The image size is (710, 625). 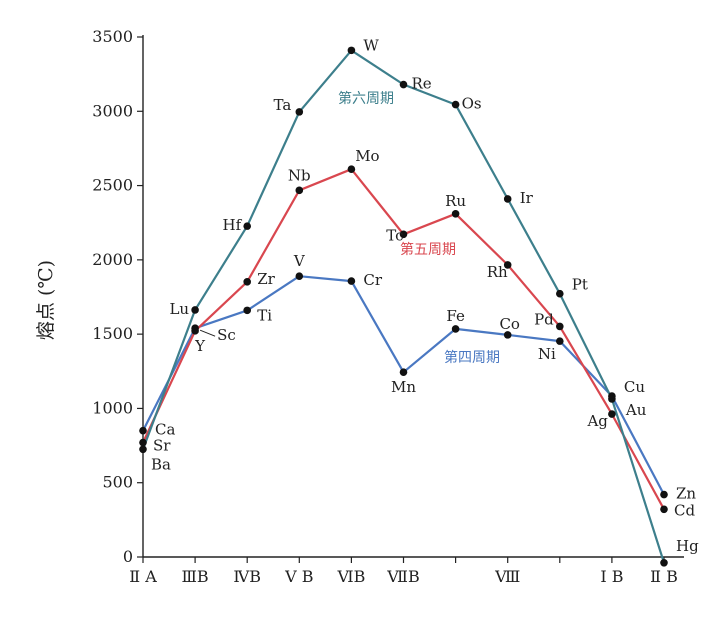 What do you see at coordinates (162, 446) in the screenshot?
I see `element-label-sr: Sr` at bounding box center [162, 446].